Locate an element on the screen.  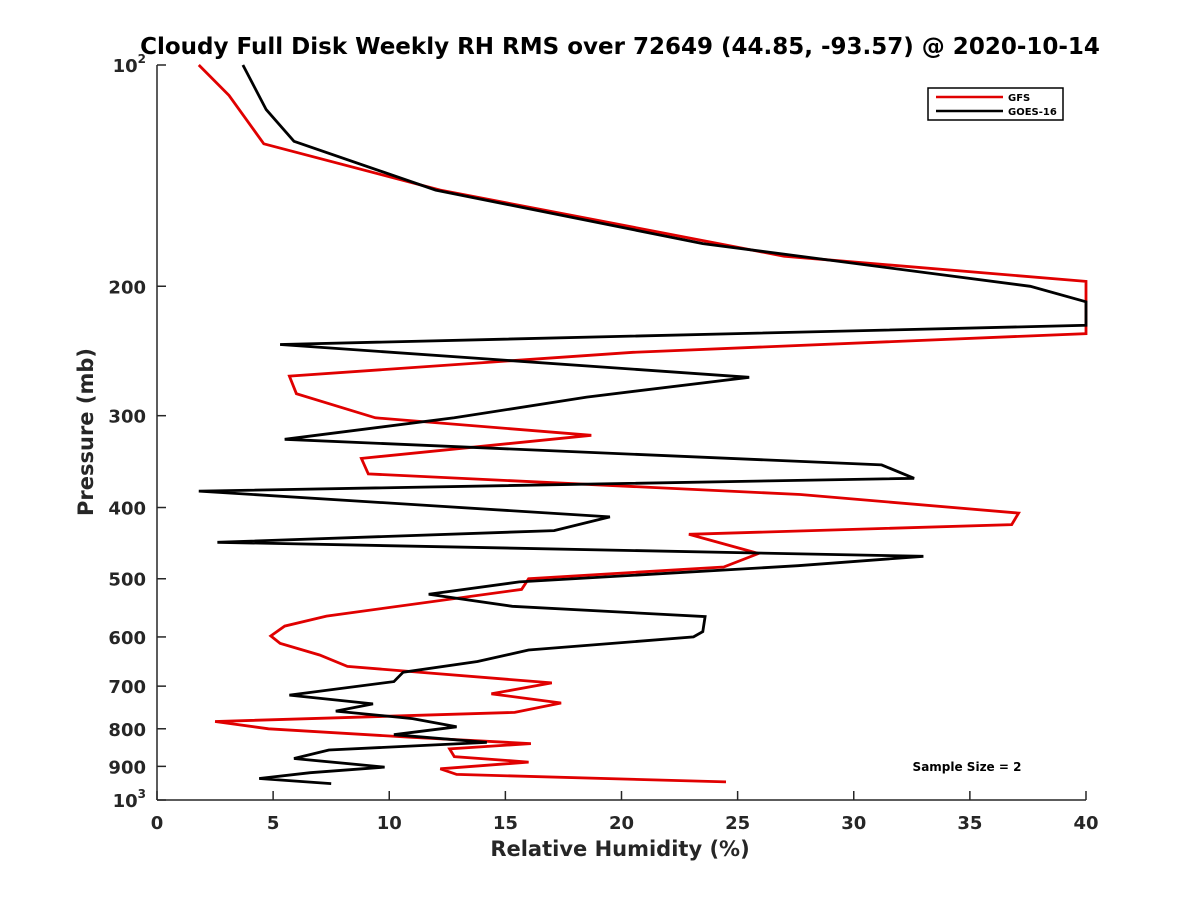
y-tick-label: 700 is located at coordinates (127, 687).